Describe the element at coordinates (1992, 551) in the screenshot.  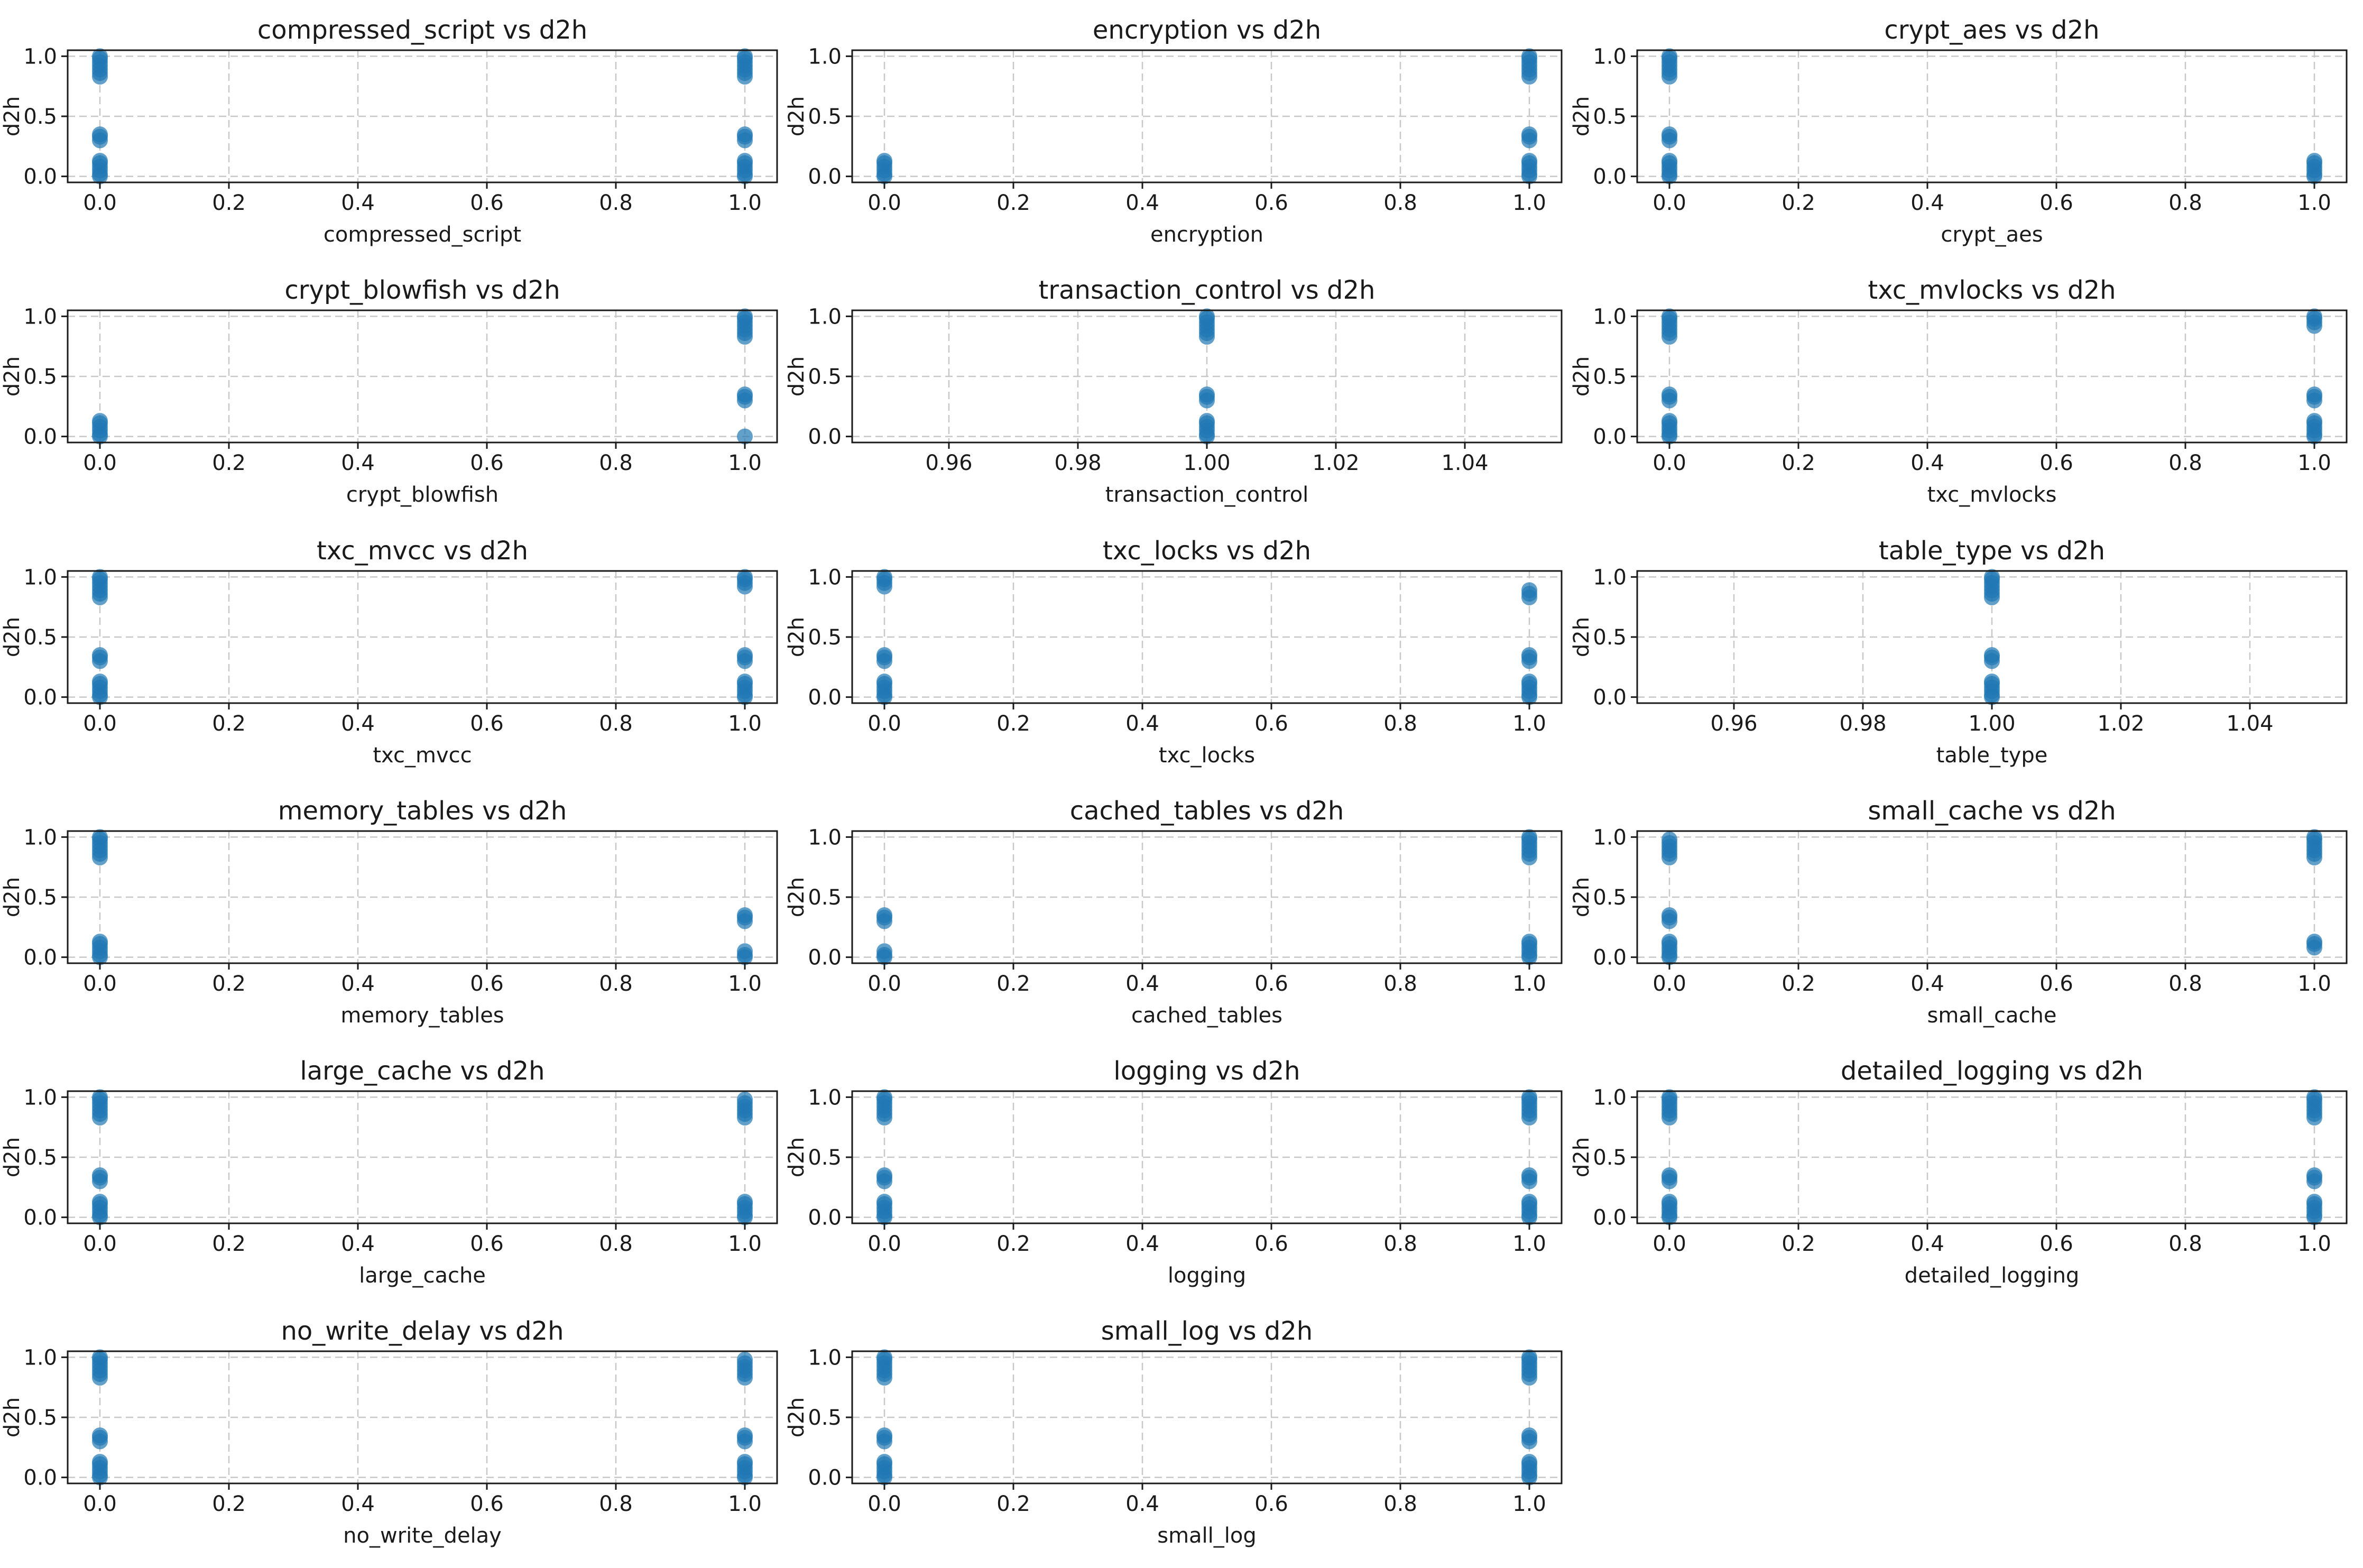
I see `subplot-title: table_type vs d2h` at that location.